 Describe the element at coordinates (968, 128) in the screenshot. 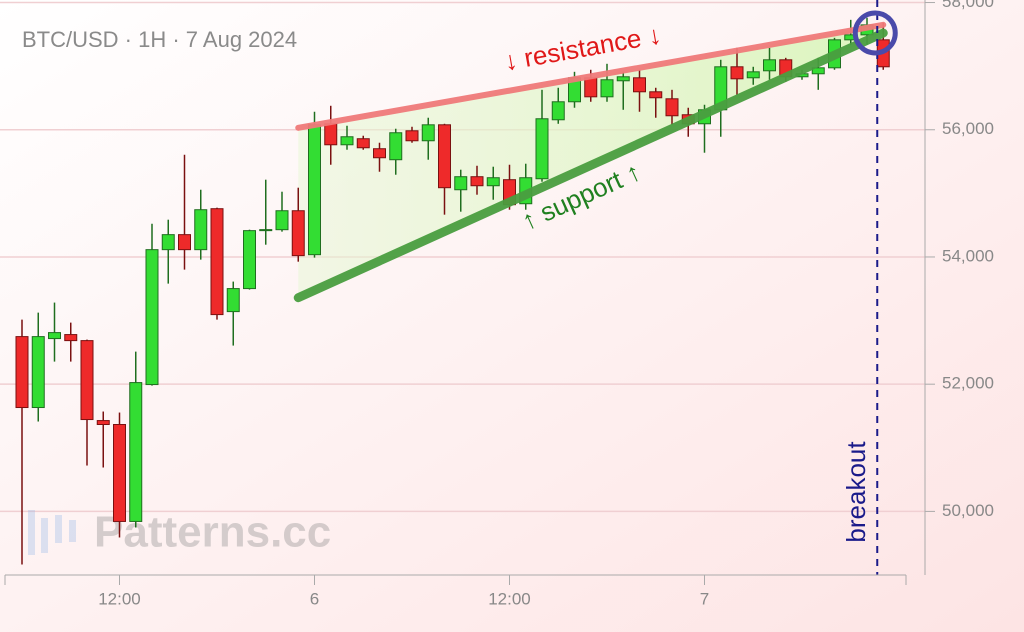

I see `y-tick-label: 56,000` at that location.